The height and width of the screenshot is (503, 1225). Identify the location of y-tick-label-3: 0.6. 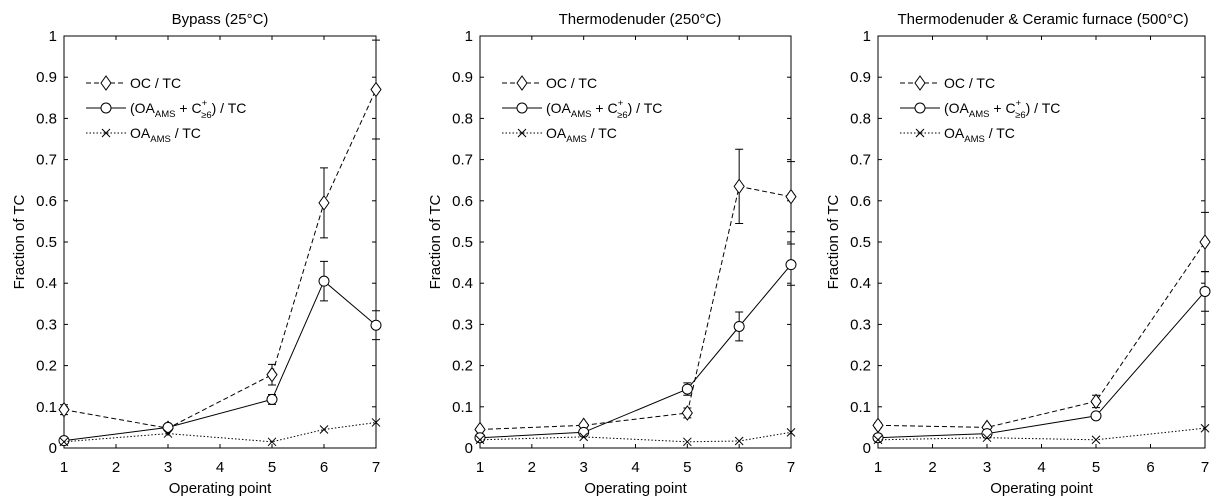
(860, 201).